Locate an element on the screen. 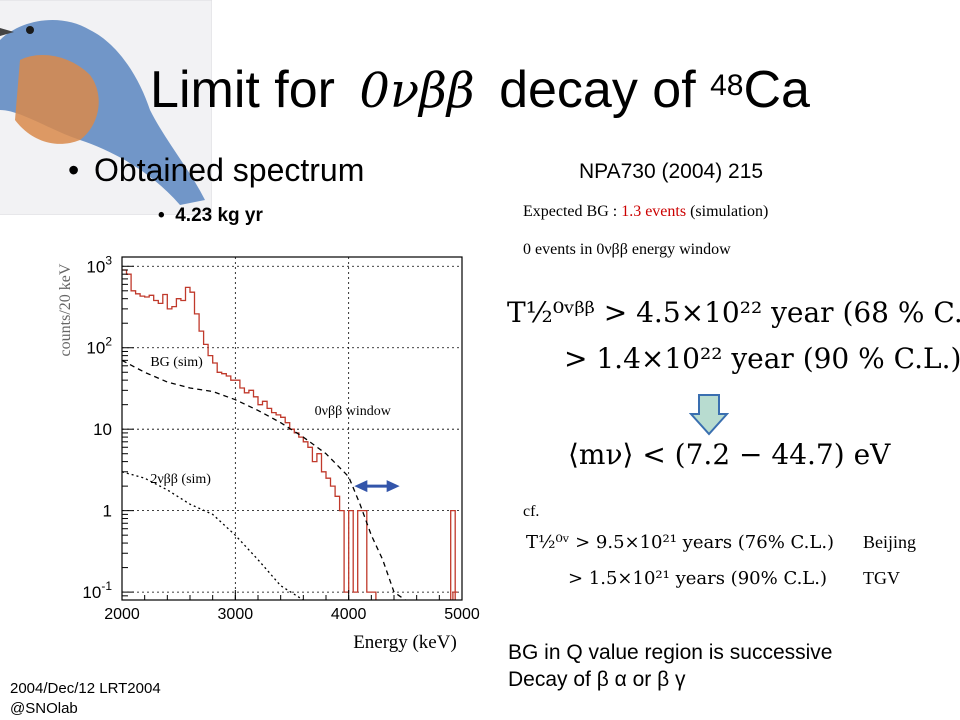 This screenshot has width=960, height=720. neutrino-mass-limit: ⟨mν⟩ < (7.2 − 44.7) eV is located at coordinates (729, 454).